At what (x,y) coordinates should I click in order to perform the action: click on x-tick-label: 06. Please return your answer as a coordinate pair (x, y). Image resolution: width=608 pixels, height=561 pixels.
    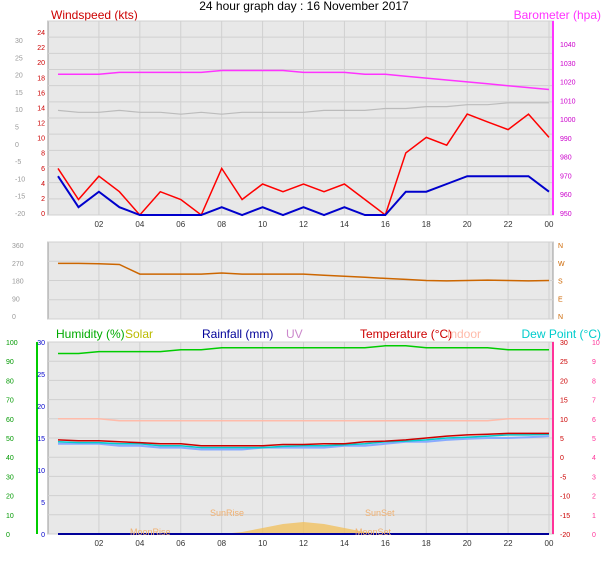
    Looking at the image, I should click on (180, 543).